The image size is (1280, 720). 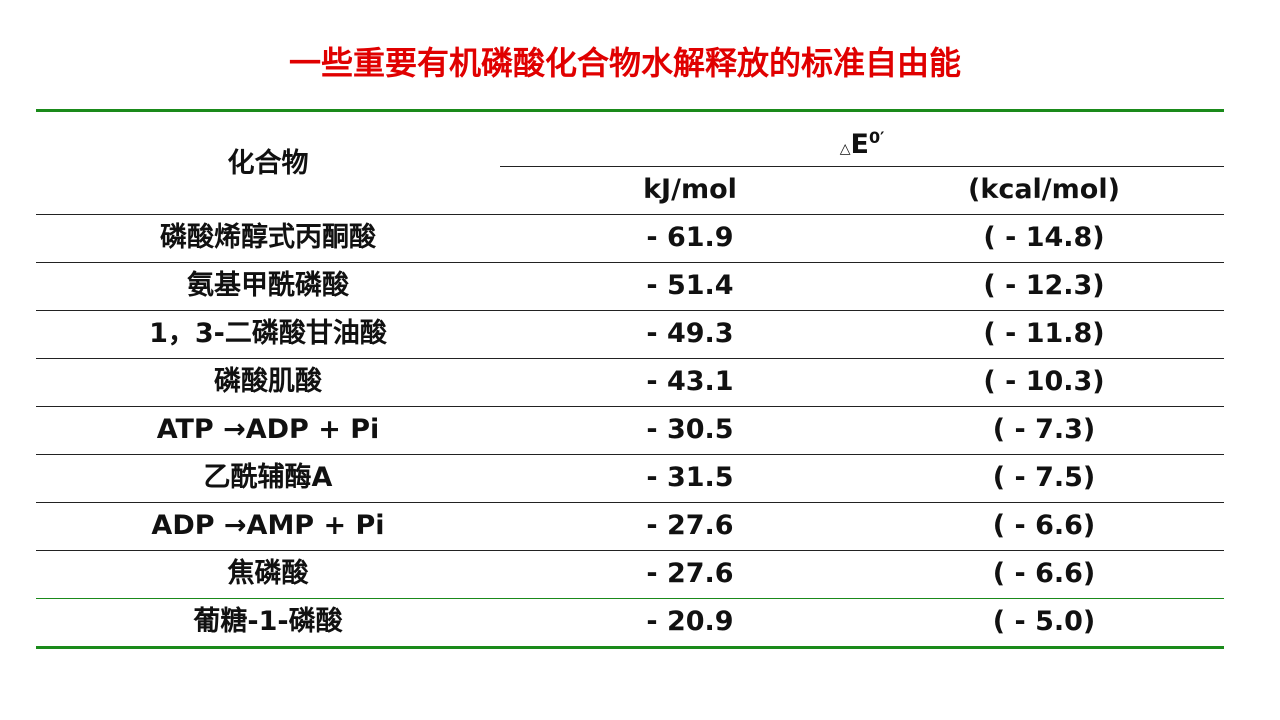 What do you see at coordinates (690, 333) in the screenshot?
I see `value-cell: - 49.3` at bounding box center [690, 333].